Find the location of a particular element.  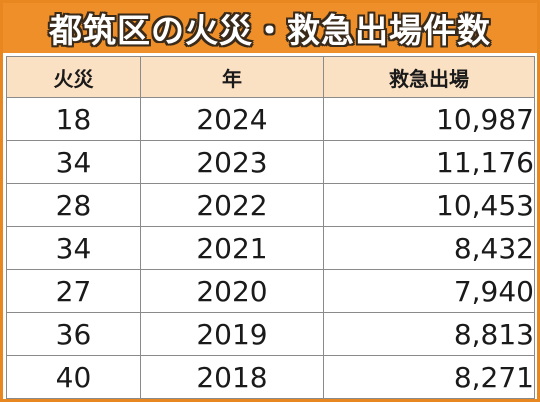

cell-ambulance-calls: 8,271 is located at coordinates (429, 377).